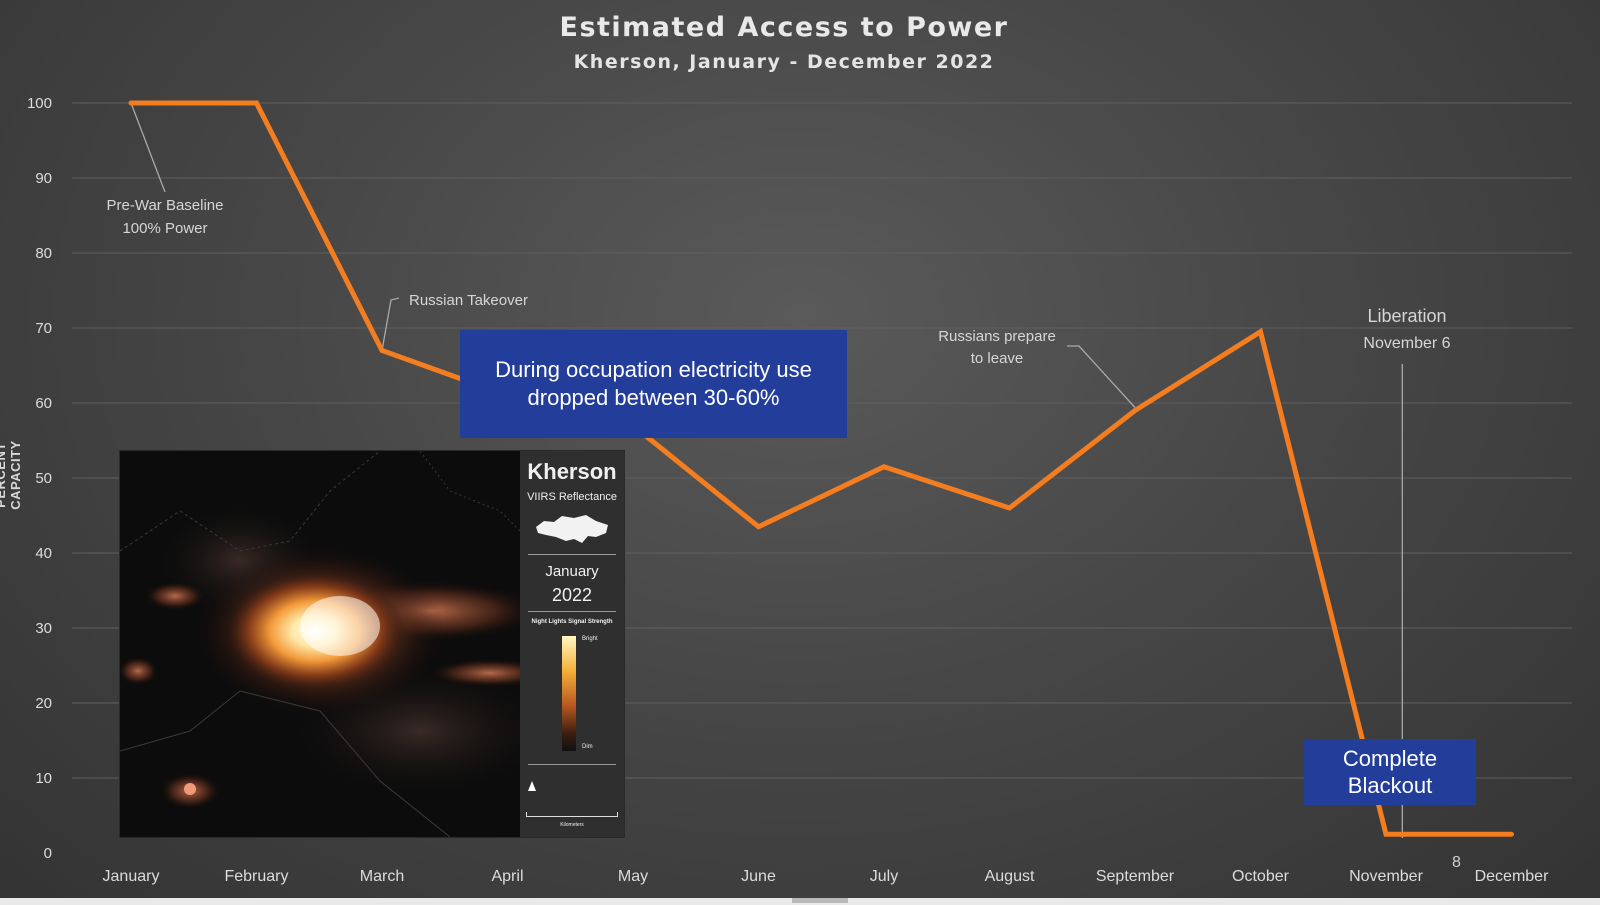 The width and height of the screenshot is (1600, 905). Describe the element at coordinates (43, 703) in the screenshot. I see `y-tick-label: 20` at that location.